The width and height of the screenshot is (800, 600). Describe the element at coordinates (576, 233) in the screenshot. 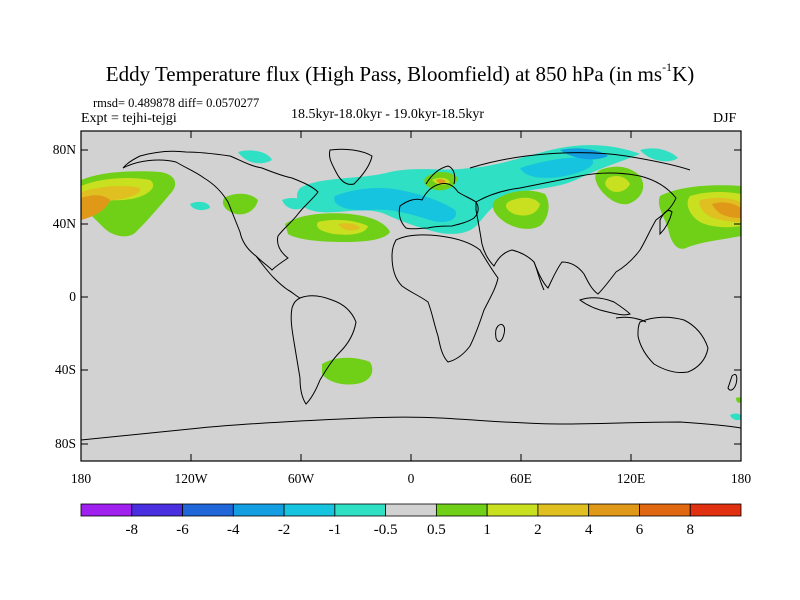

I see `asia-coast` at that location.